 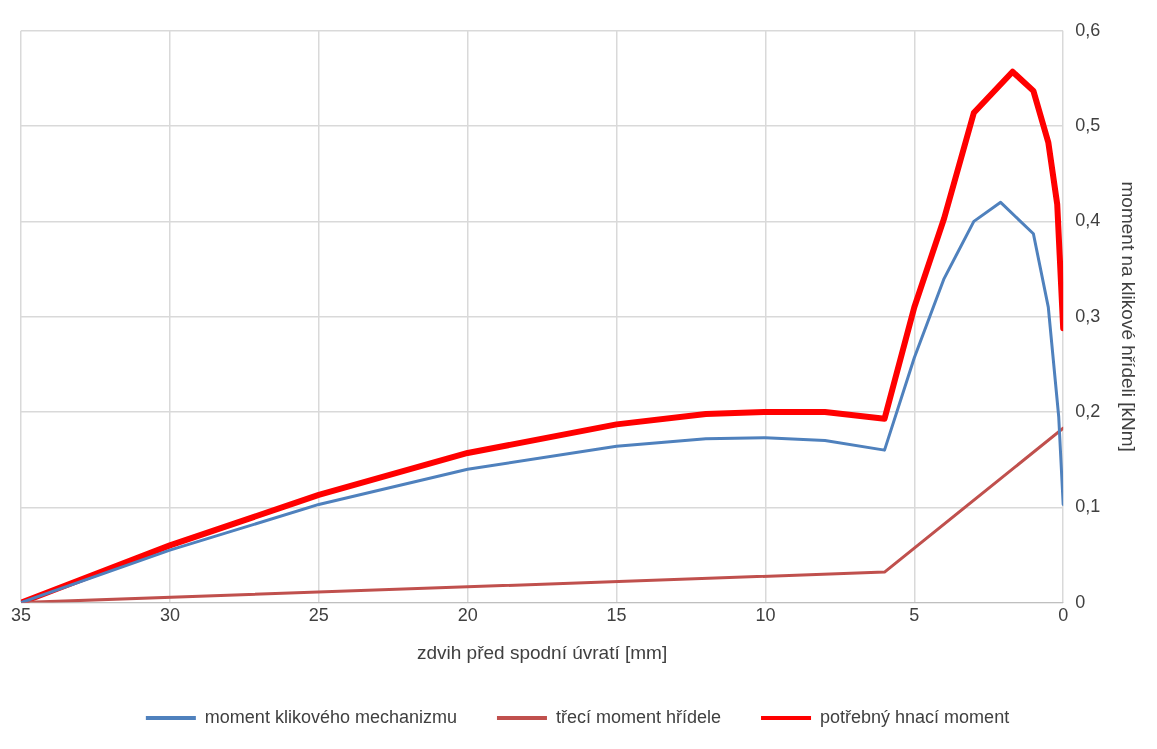 What do you see at coordinates (1088, 506) in the screenshot?
I see `y2-tick-label: 0,1` at bounding box center [1088, 506].